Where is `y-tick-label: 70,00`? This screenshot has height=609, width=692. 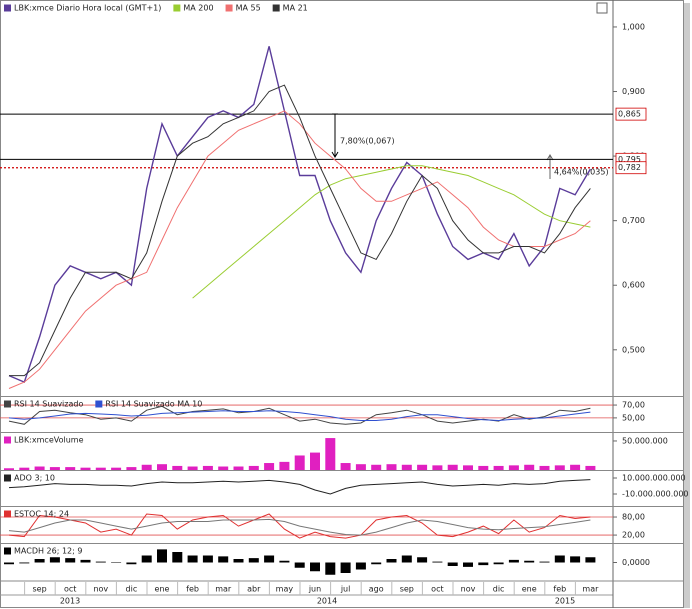 y-tick-label: 70,00 is located at coordinates (633, 405).